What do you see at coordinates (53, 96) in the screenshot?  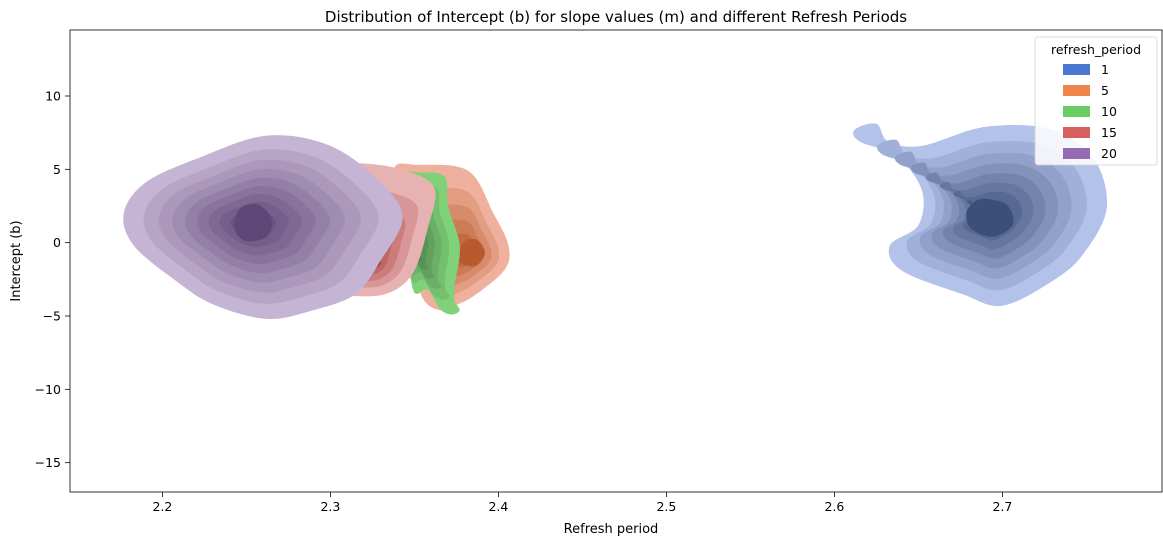 I see `y-tick-label: 10` at bounding box center [53, 96].